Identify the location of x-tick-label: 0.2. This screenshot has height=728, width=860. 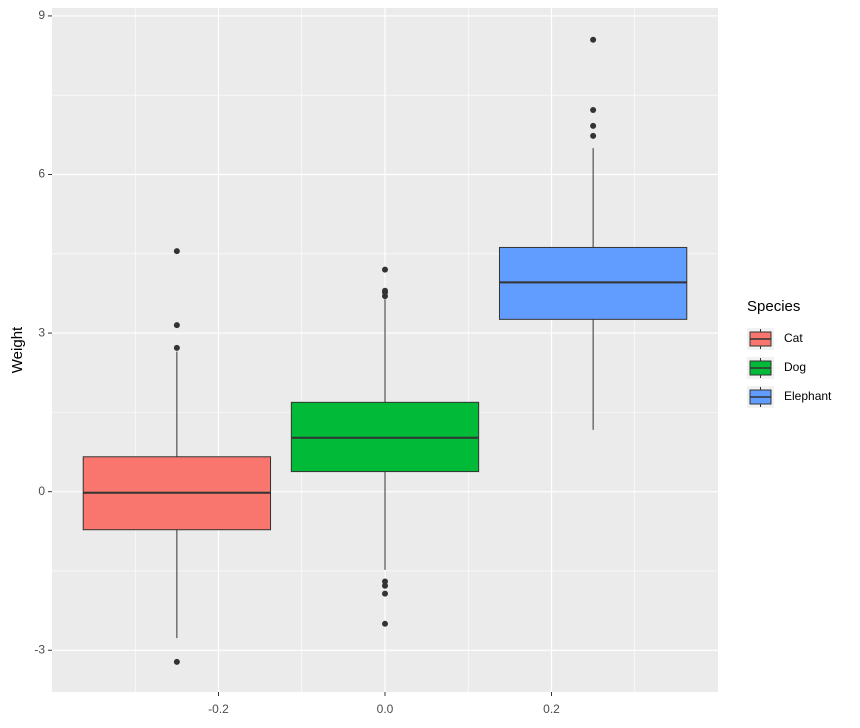
(551, 709).